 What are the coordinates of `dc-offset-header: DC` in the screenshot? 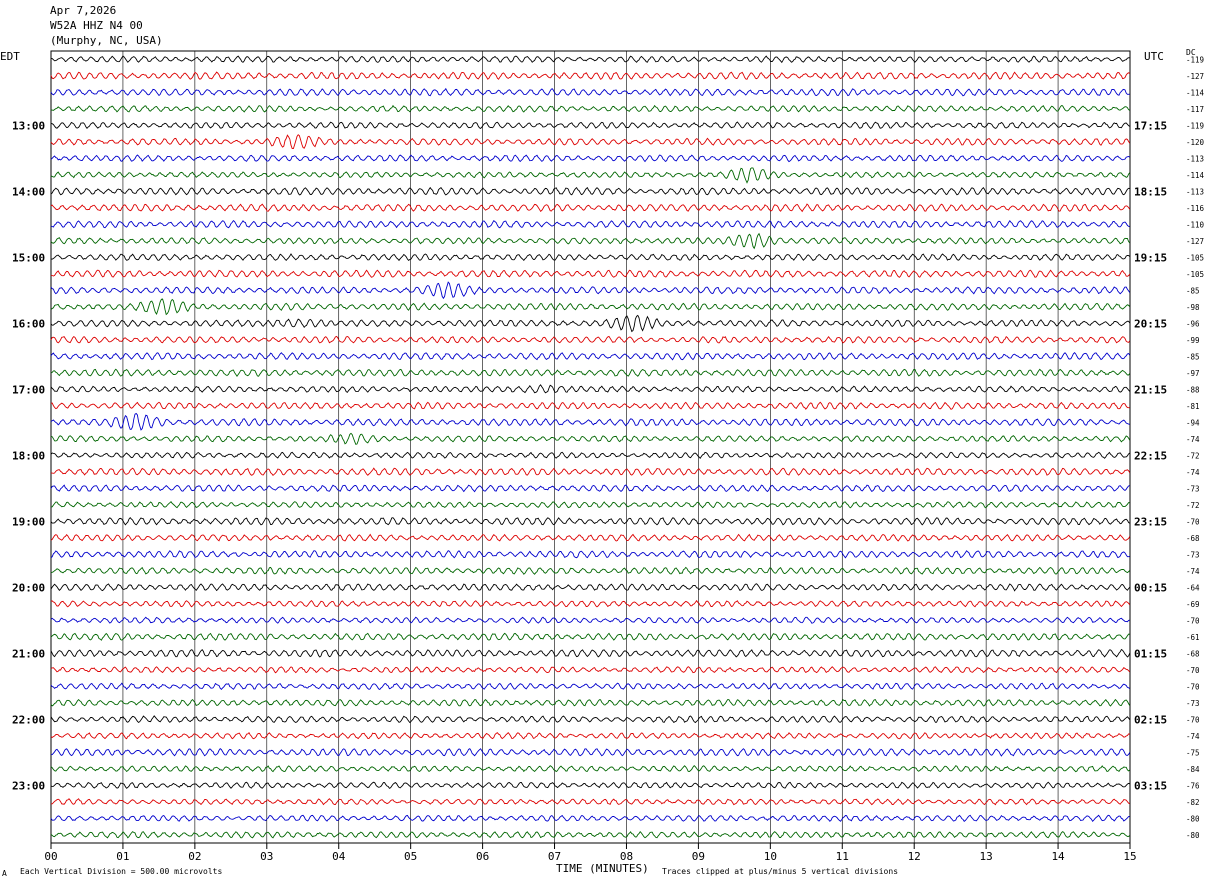 It's located at (1191, 52).